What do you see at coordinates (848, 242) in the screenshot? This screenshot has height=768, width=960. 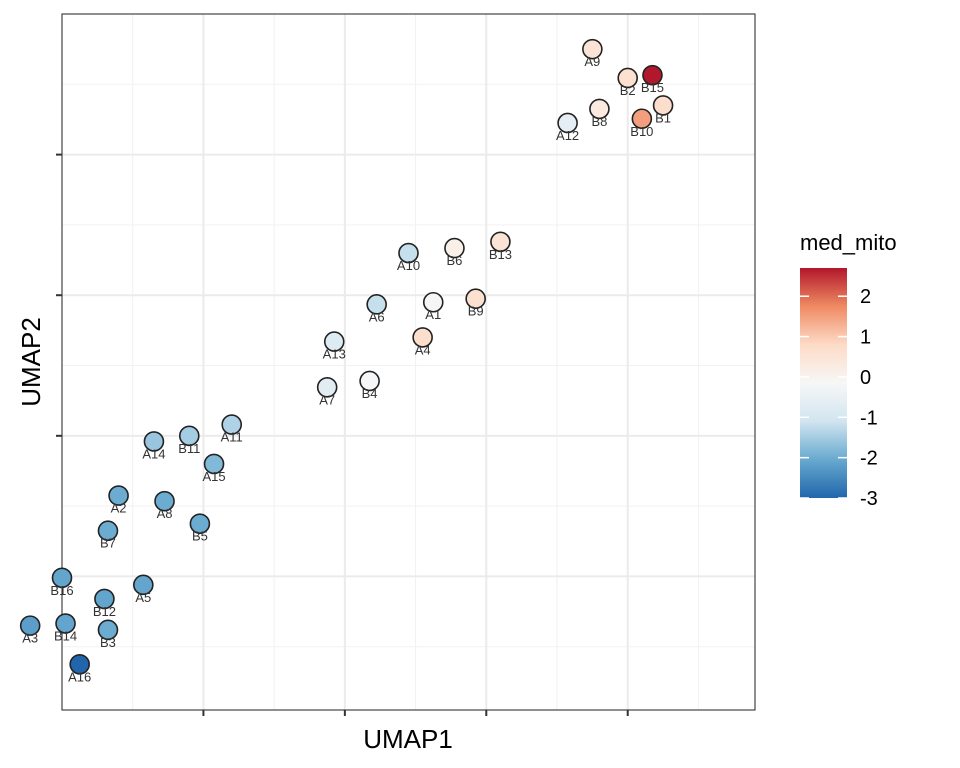 I see `legend-title: med_mito` at bounding box center [848, 242].